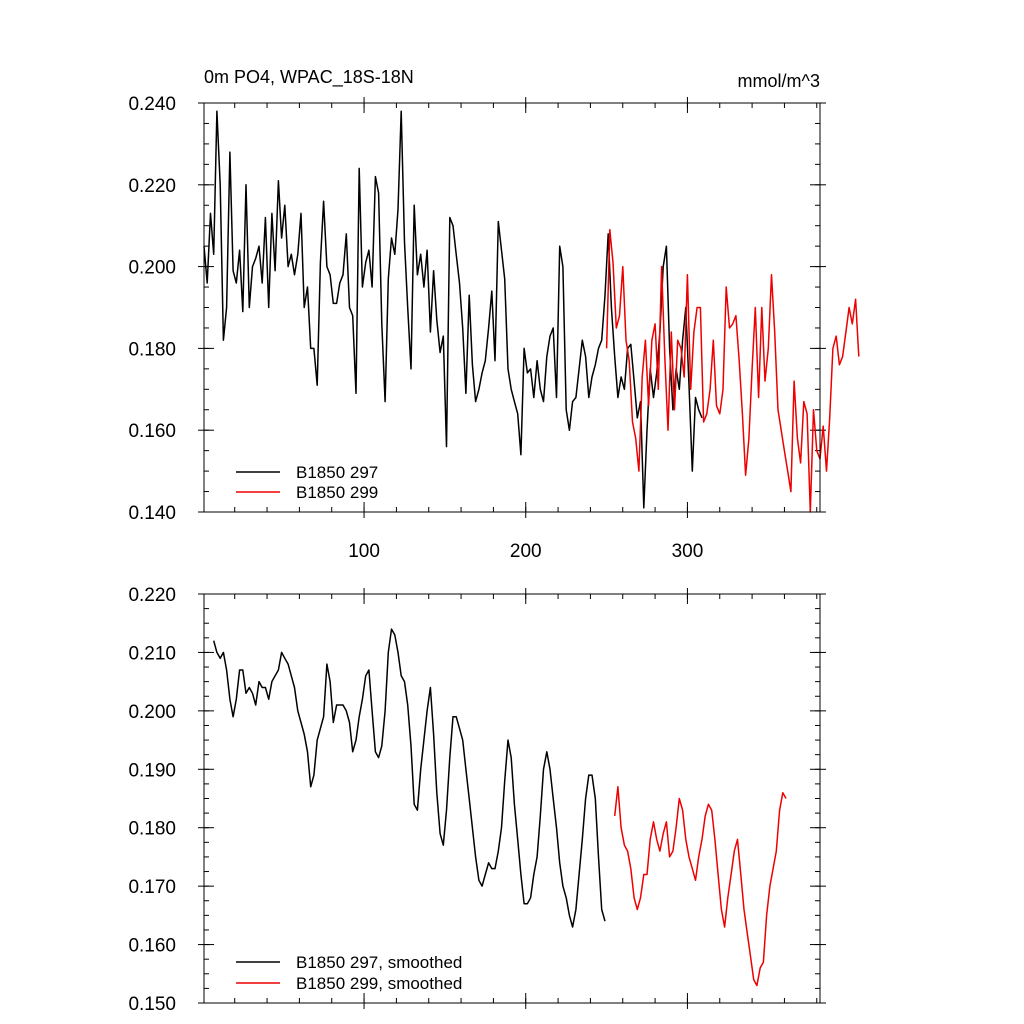 Image resolution: width=1024 pixels, height=1024 pixels. What do you see at coordinates (349, 973) in the screenshot?
I see `bottom-panel-legend: B1850 297, smoothed B1850 299, smoothed` at bounding box center [349, 973].